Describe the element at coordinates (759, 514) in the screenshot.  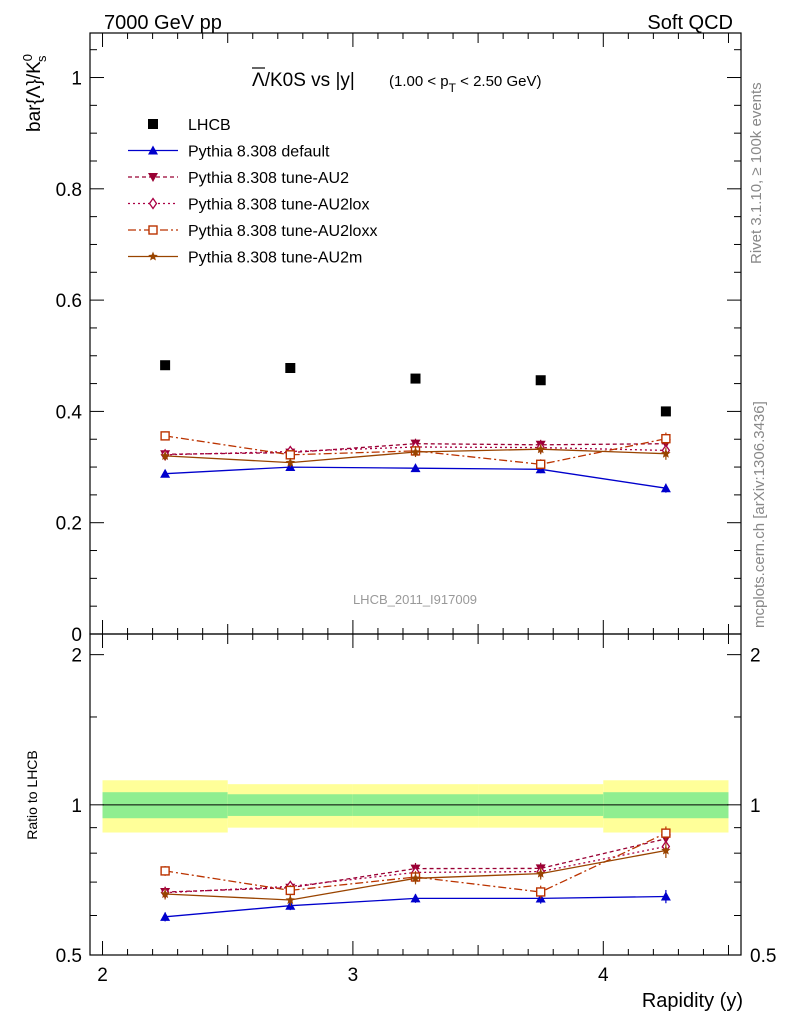
I see `mcplots-side-label: mcplots.cern.ch [arXiv:1306.3436]` at that location.